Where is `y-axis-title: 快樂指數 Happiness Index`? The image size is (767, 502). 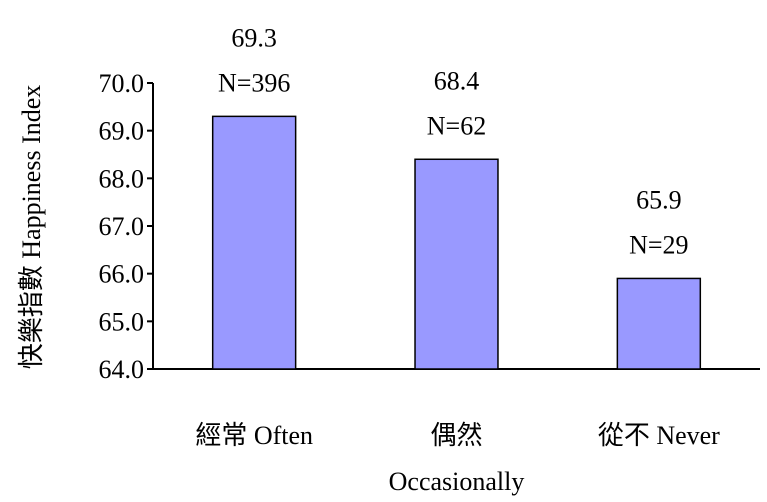
y-axis-title: 快樂指數 Happiness Index is located at coordinates (31, 227).